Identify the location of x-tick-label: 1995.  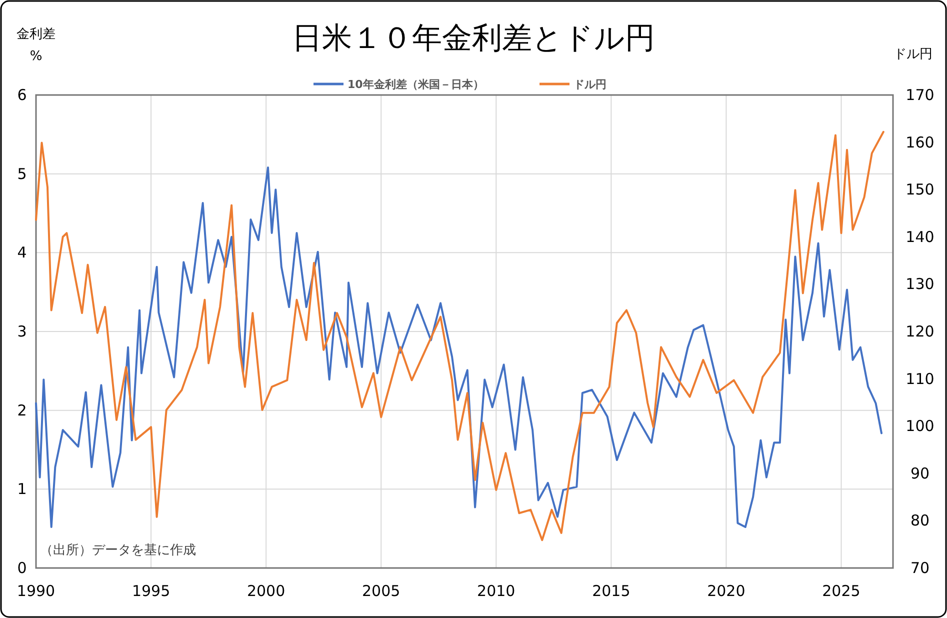
(151, 591).